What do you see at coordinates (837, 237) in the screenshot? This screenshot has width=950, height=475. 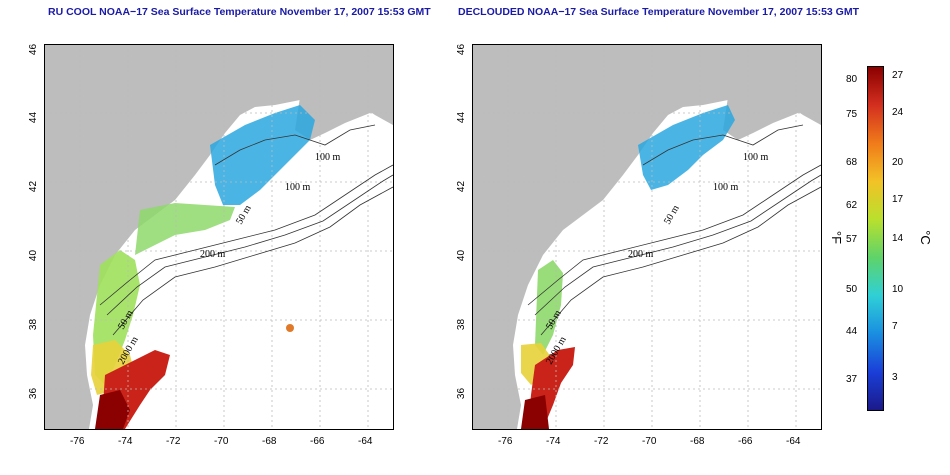 I see `fahrenheit-unit-label: °F` at bounding box center [837, 237].